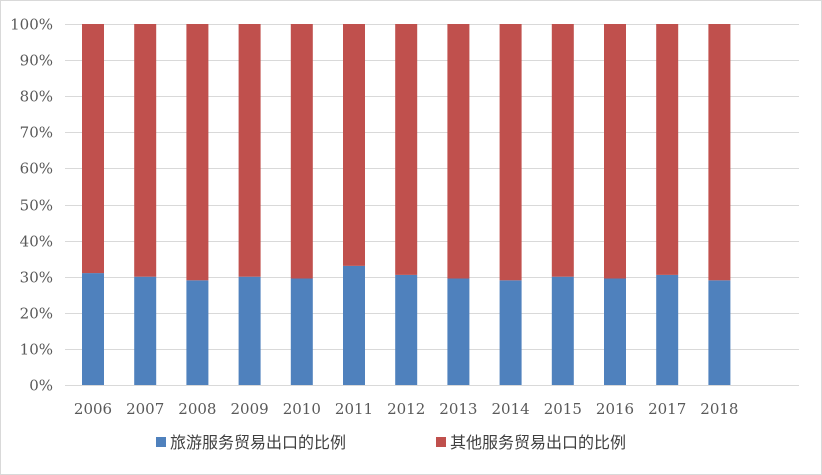 The image size is (822, 475). What do you see at coordinates (36, 278) in the screenshot?
I see `y-tick-label: 30%` at bounding box center [36, 278].